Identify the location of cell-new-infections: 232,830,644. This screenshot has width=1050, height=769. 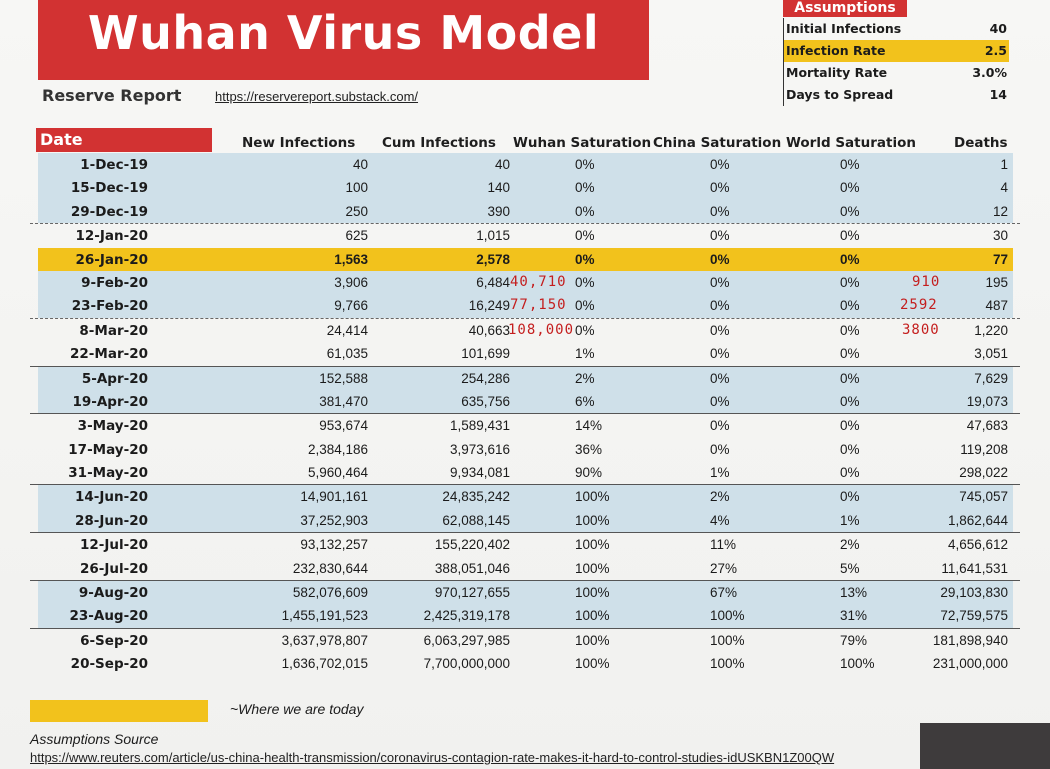
(330, 568).